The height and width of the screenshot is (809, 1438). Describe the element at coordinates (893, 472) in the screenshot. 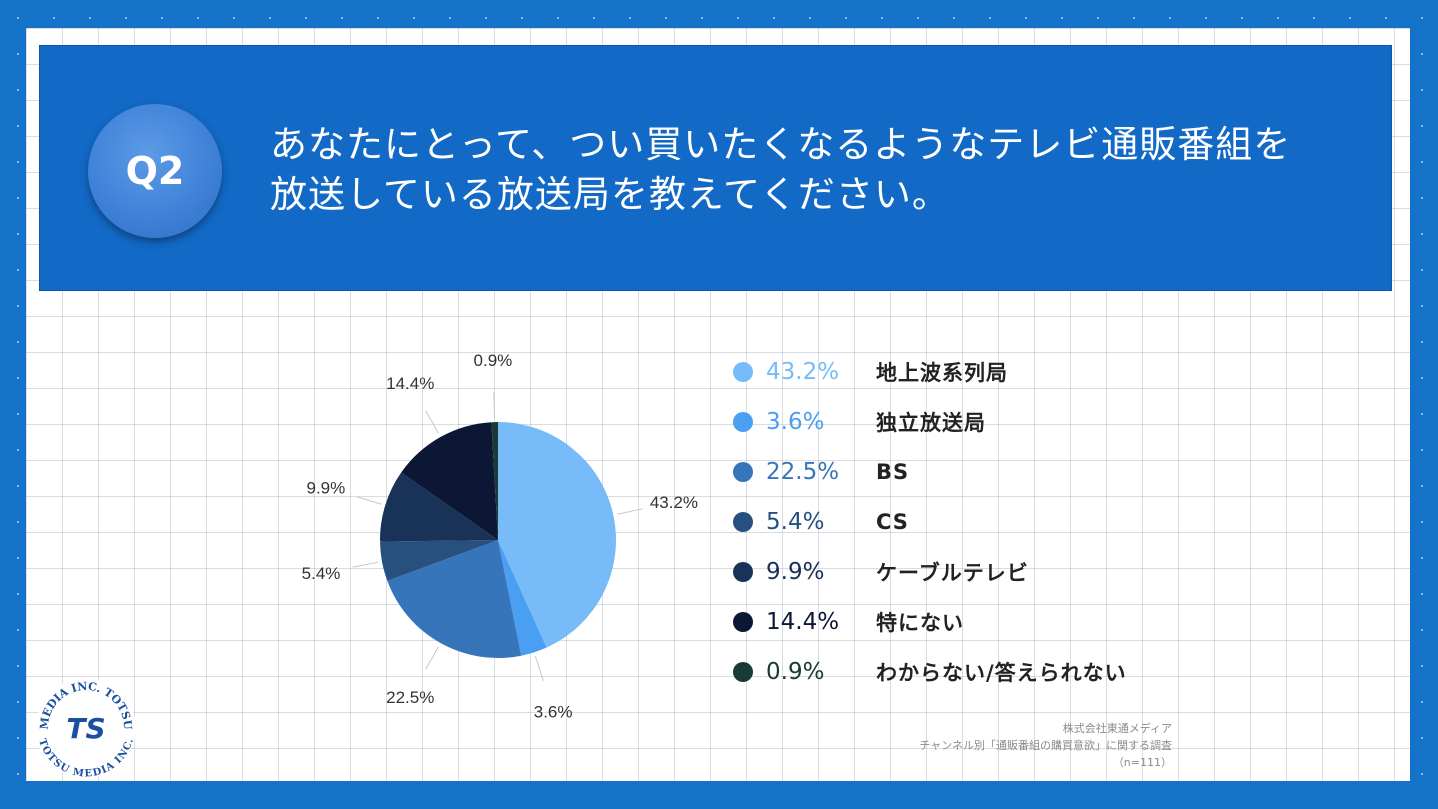

I see `legend-label-2: BS` at that location.